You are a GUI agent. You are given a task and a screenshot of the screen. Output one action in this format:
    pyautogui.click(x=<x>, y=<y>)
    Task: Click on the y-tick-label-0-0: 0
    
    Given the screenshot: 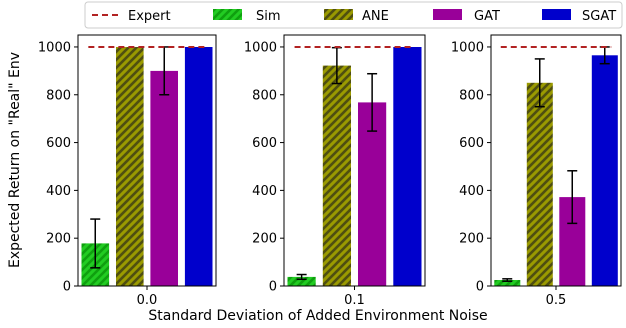 What is the action you would take?
    pyautogui.click(x=67, y=287)
    